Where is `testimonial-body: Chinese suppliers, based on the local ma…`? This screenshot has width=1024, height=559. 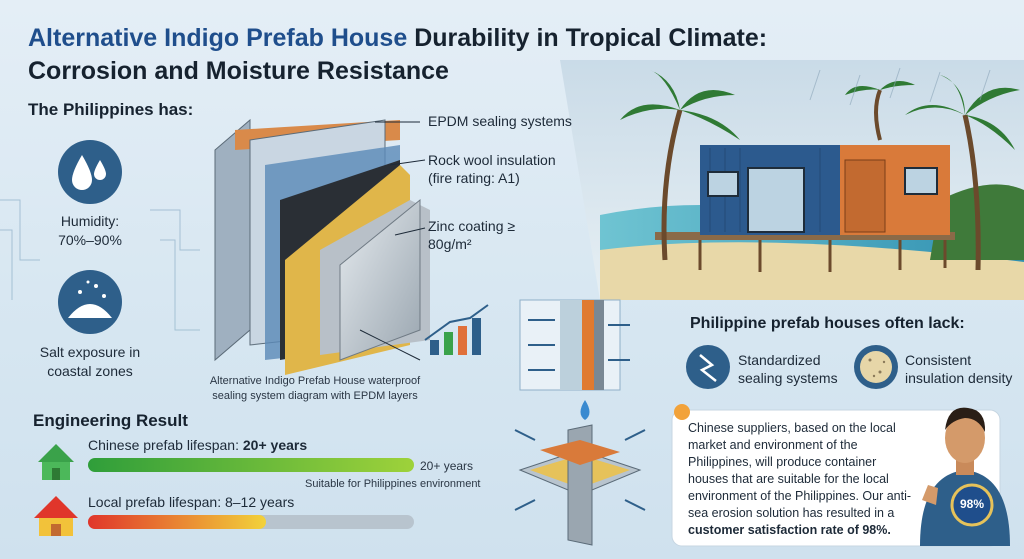
testimonial-body: Chinese suppliers, based on the local ma… is located at coordinates (800, 470).